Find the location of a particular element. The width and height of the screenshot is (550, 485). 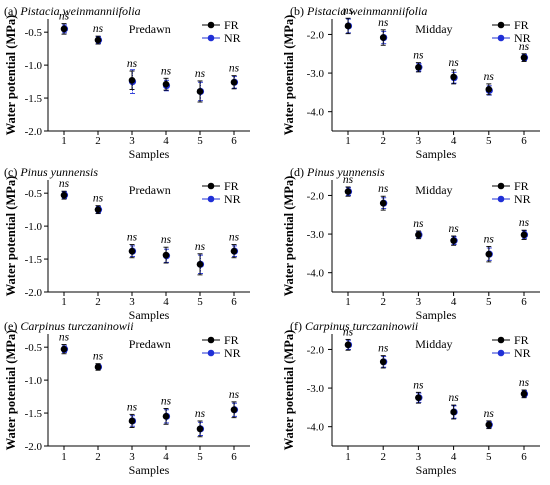

species-name: Pistacia weinmanniifolia is located at coordinates (366, 11).